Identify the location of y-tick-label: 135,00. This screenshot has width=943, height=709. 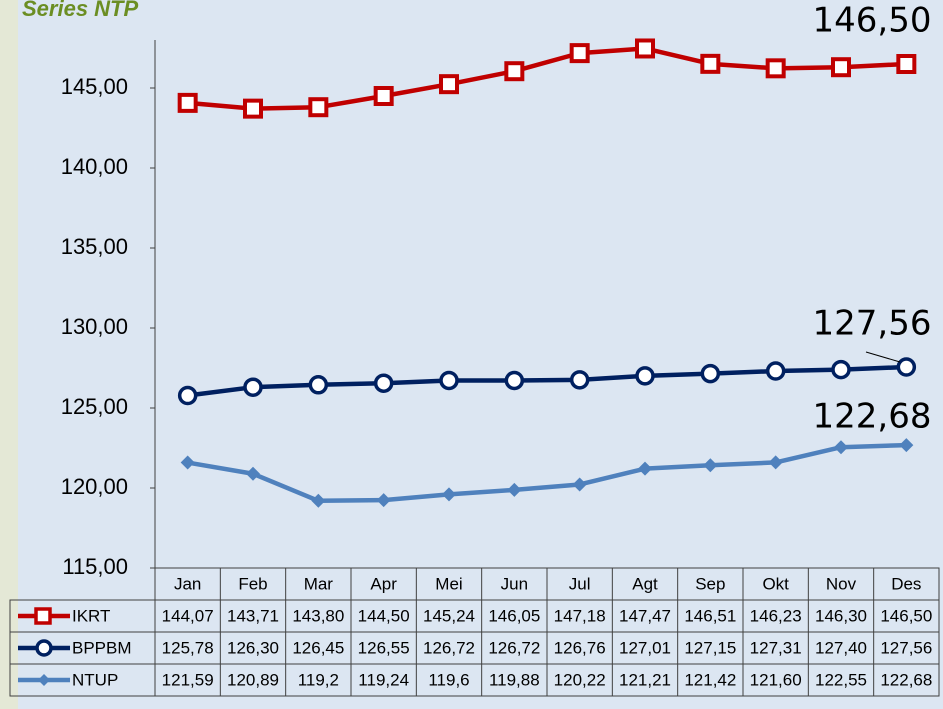
(94, 246).